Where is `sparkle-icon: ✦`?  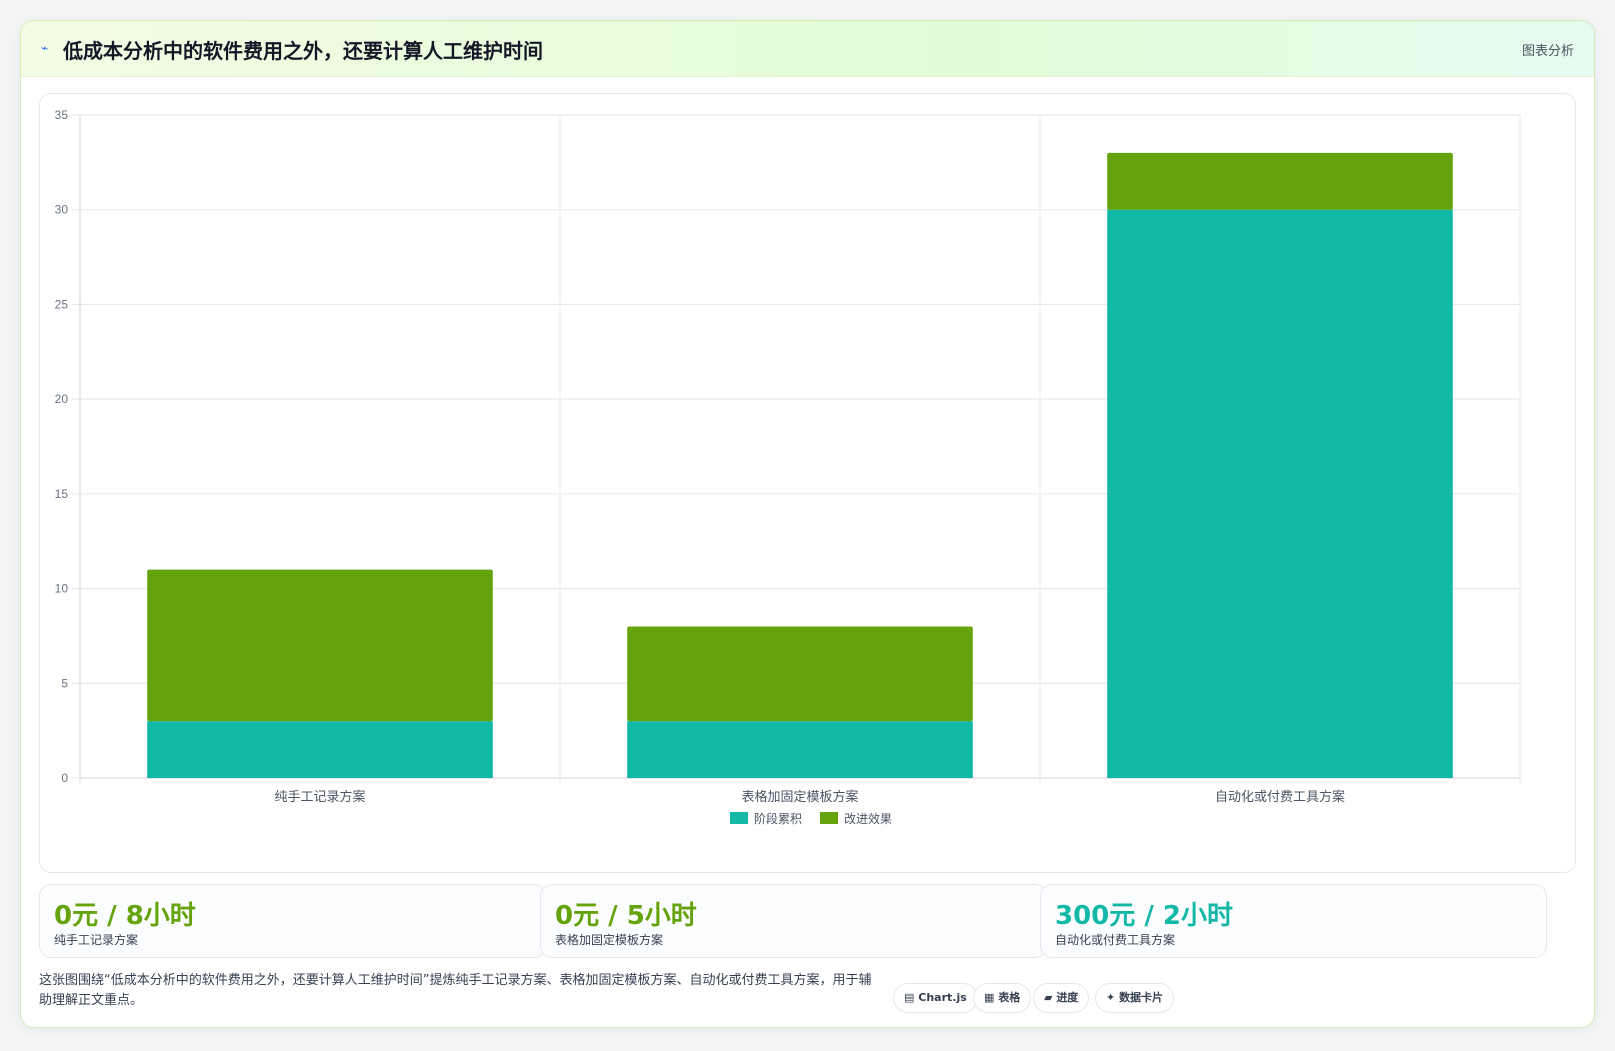
sparkle-icon: ✦ is located at coordinates (1111, 997).